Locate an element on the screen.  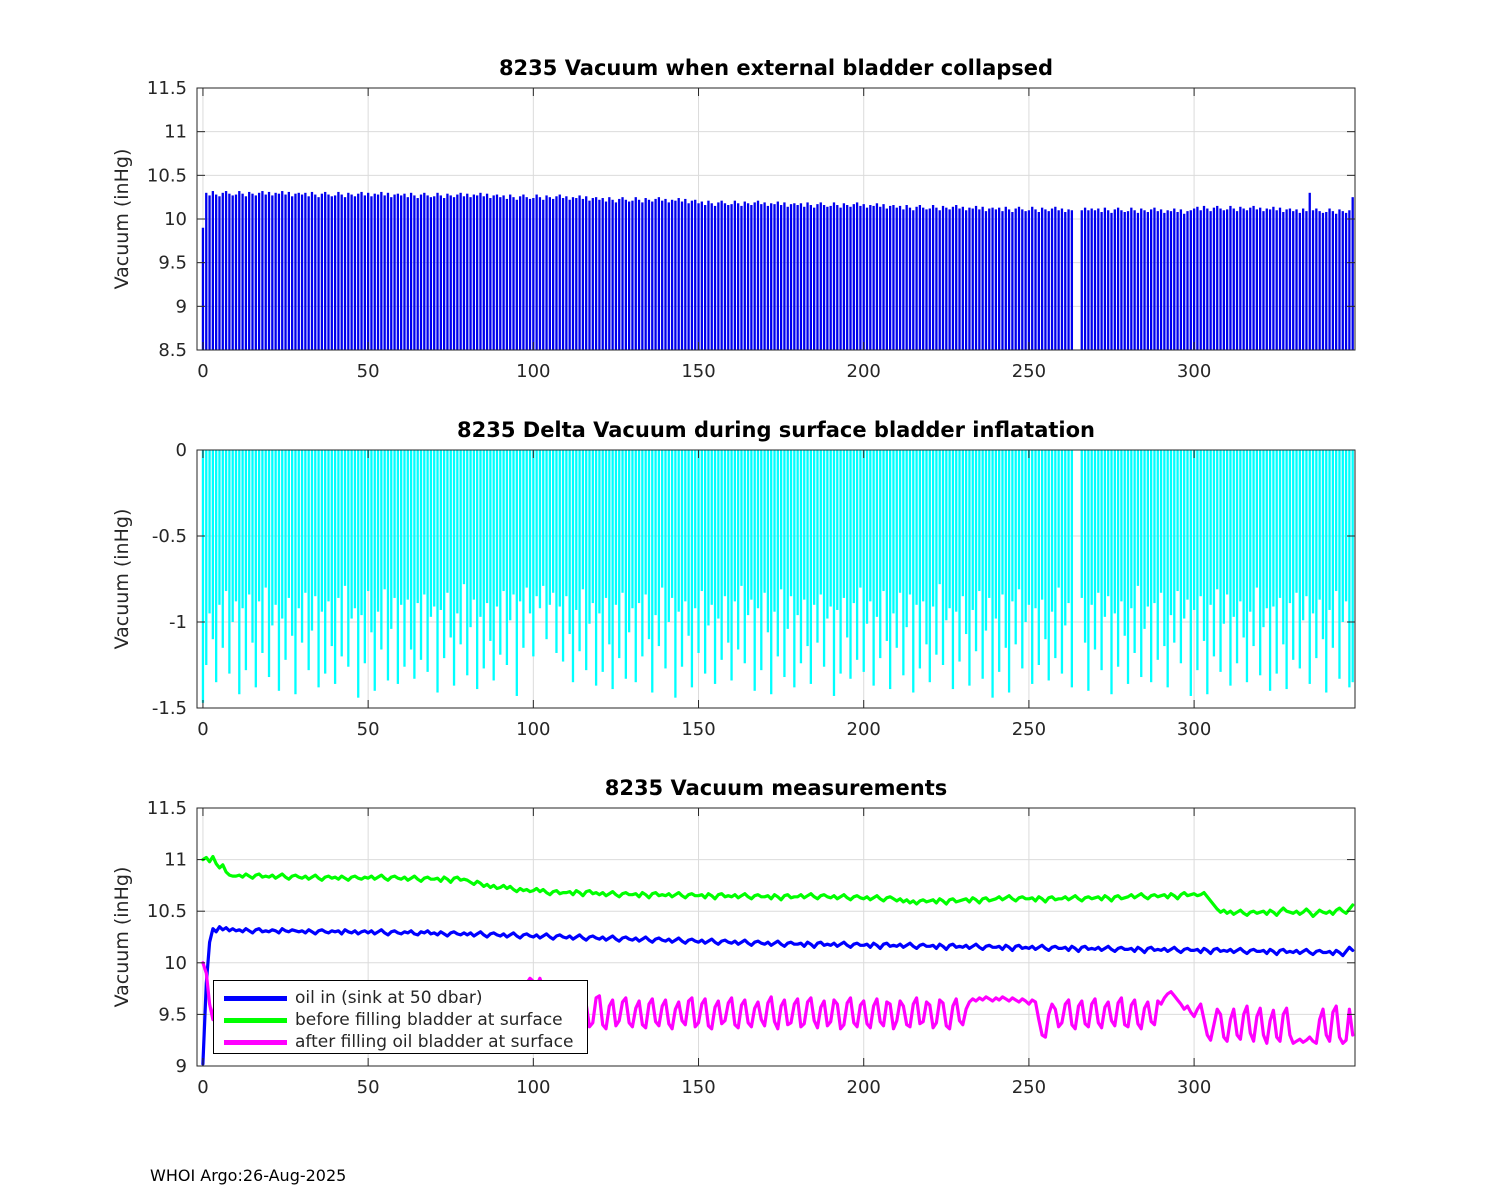
chart2-ylabel: Vacuum (inHg) is located at coordinates (122, 579).